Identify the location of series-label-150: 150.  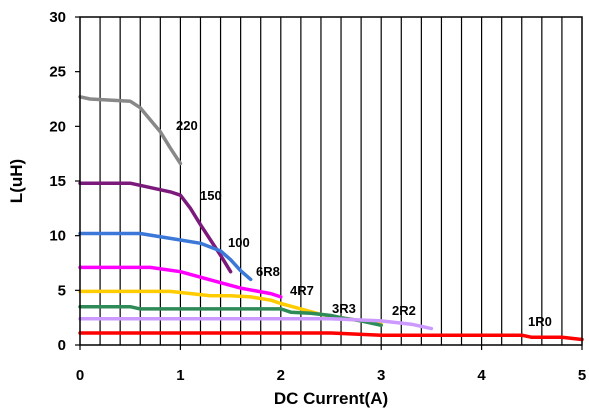
(211, 195).